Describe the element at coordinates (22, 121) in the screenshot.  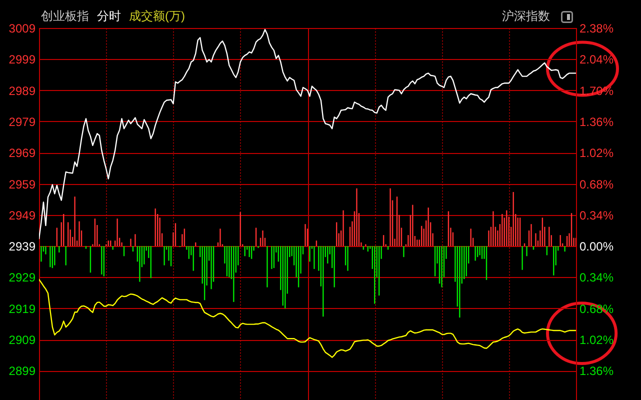
I see `y-tick-label: 2979` at that location.